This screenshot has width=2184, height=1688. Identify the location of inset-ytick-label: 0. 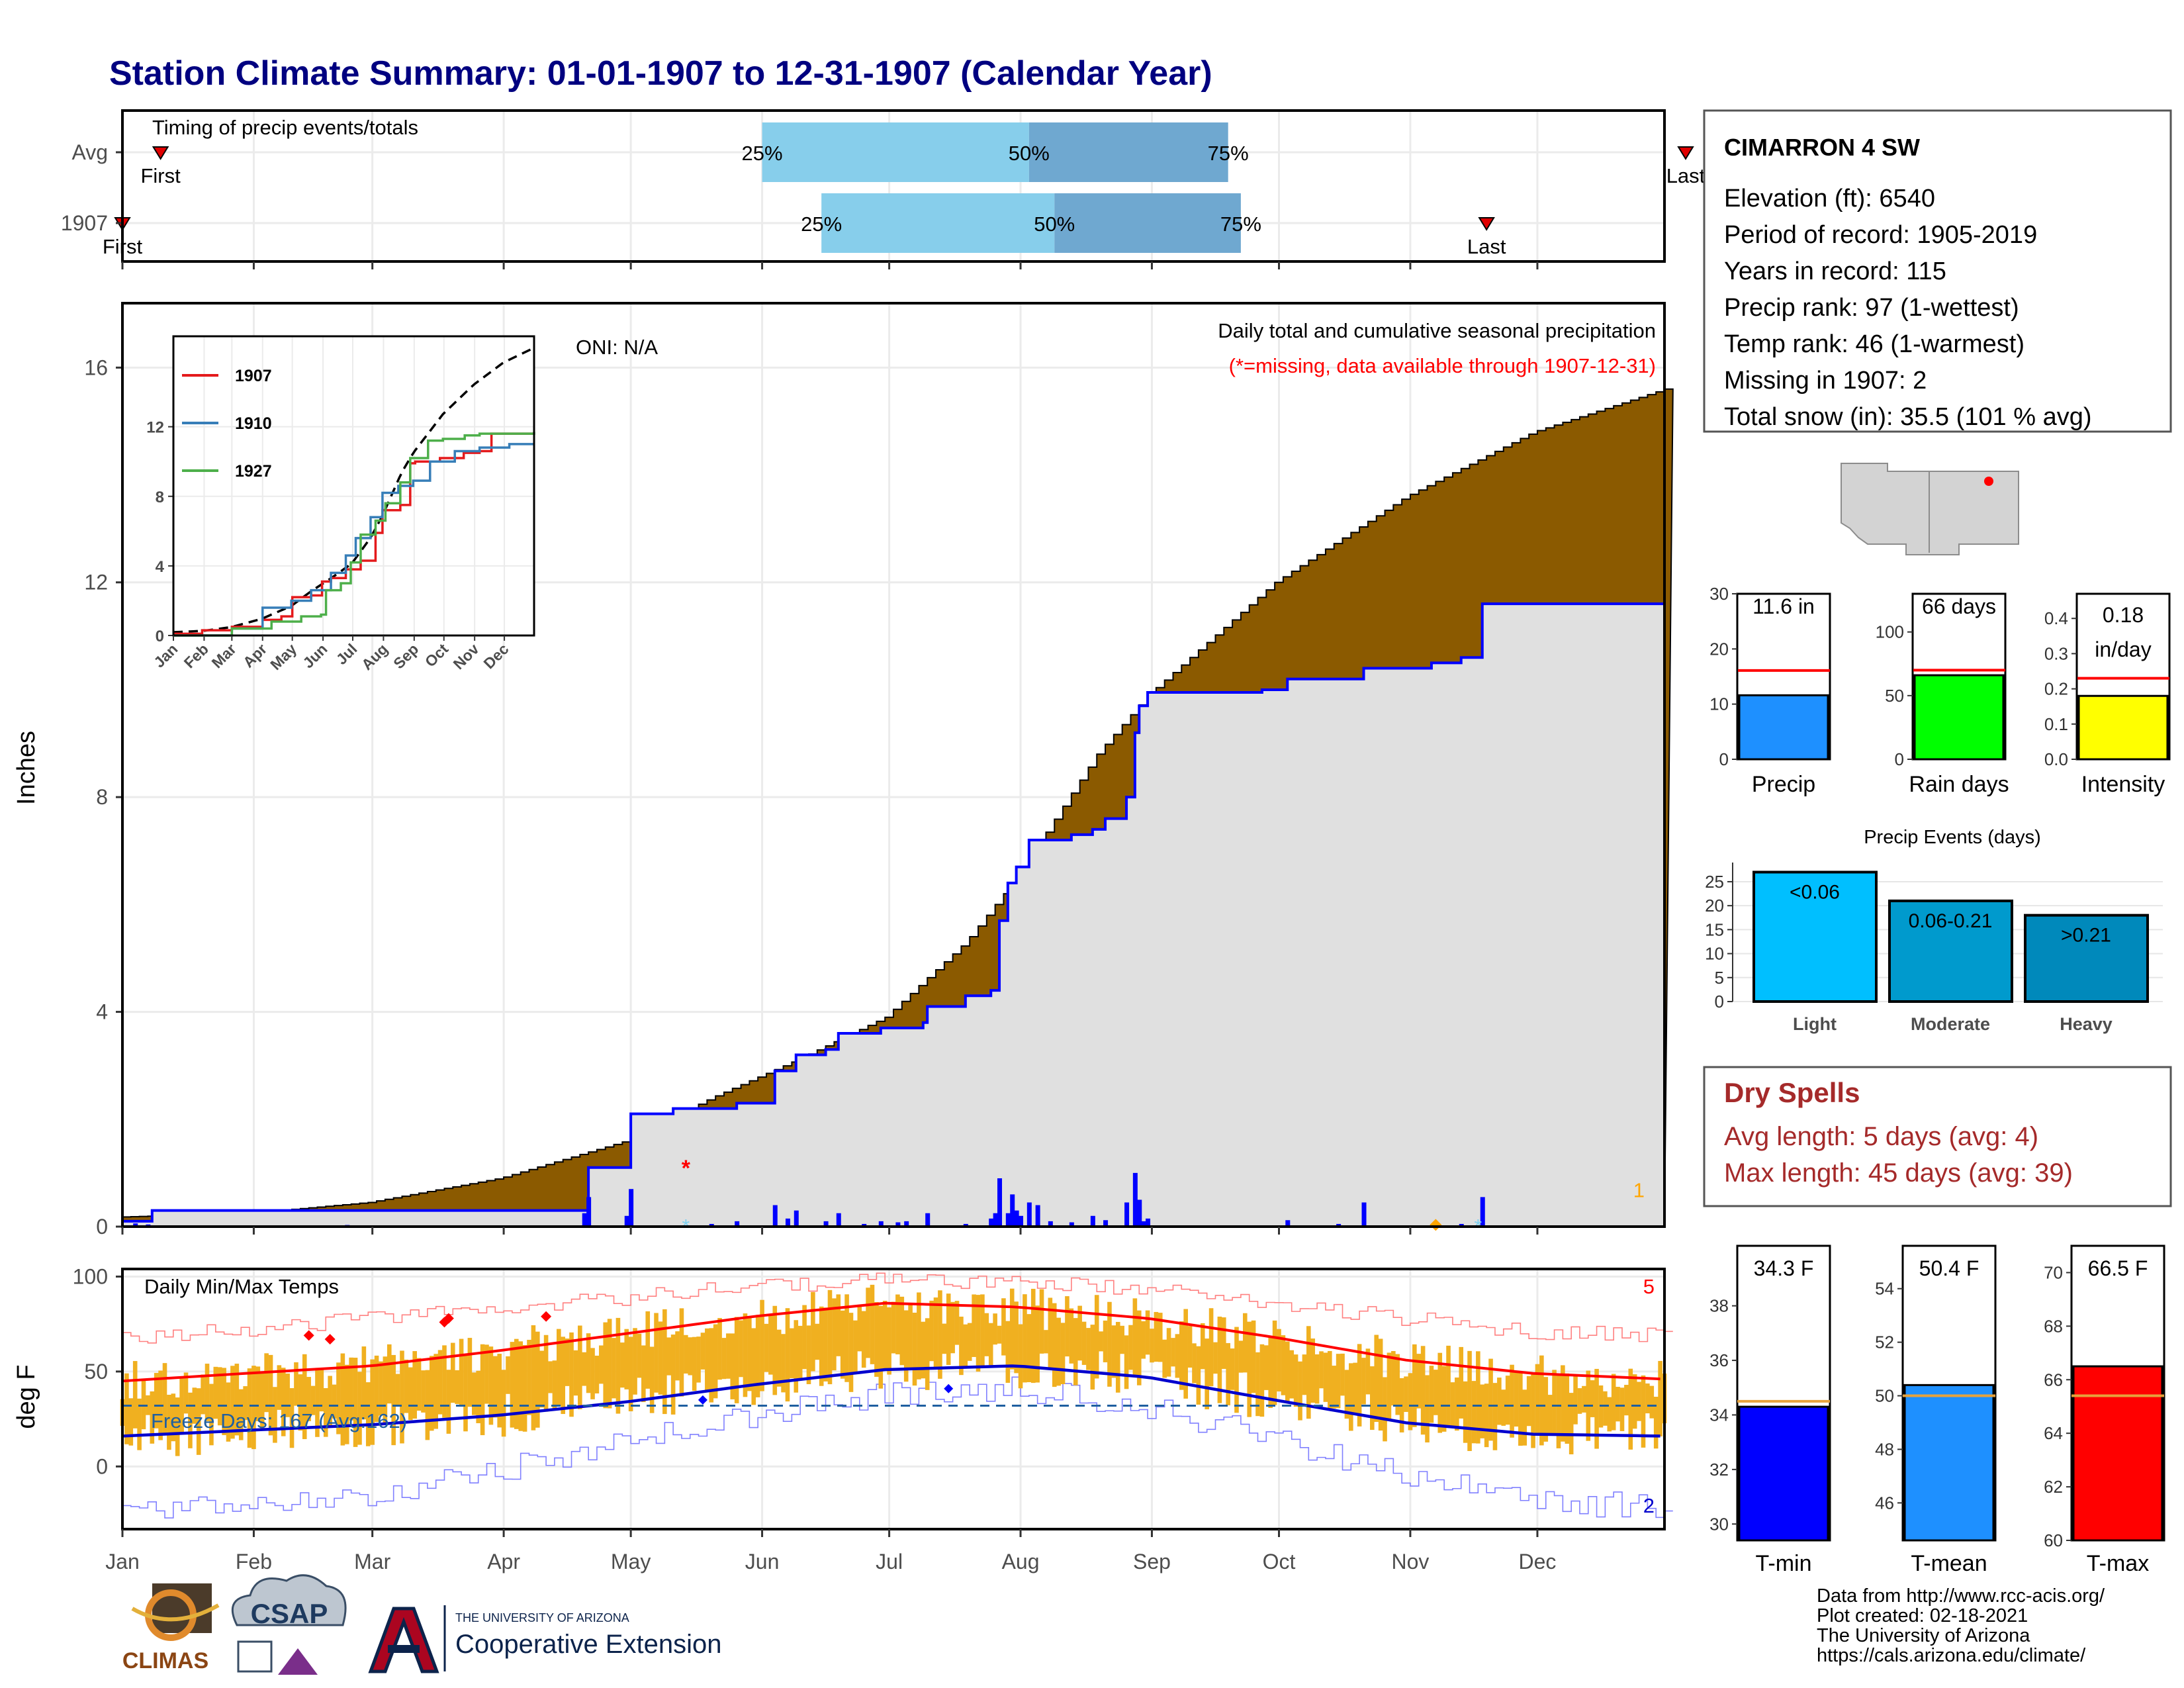
(160, 636).